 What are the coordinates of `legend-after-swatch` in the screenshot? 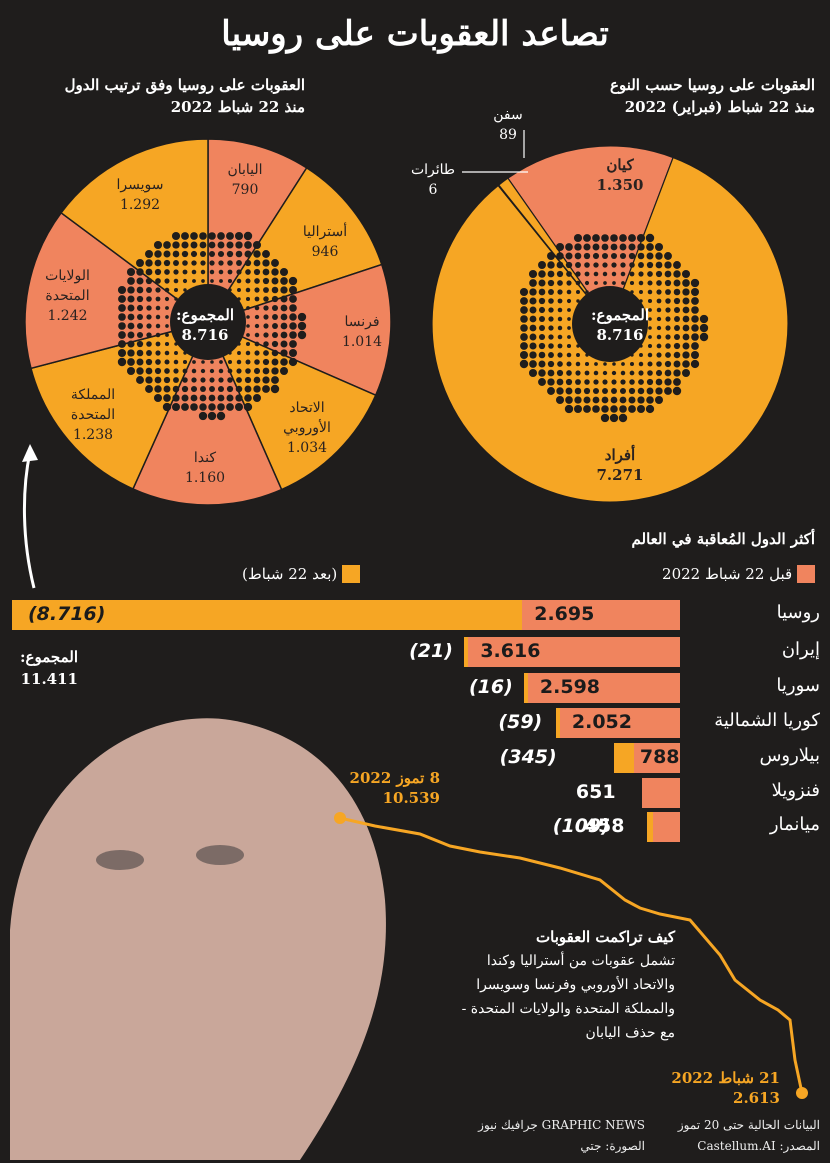 It's located at (351, 574).